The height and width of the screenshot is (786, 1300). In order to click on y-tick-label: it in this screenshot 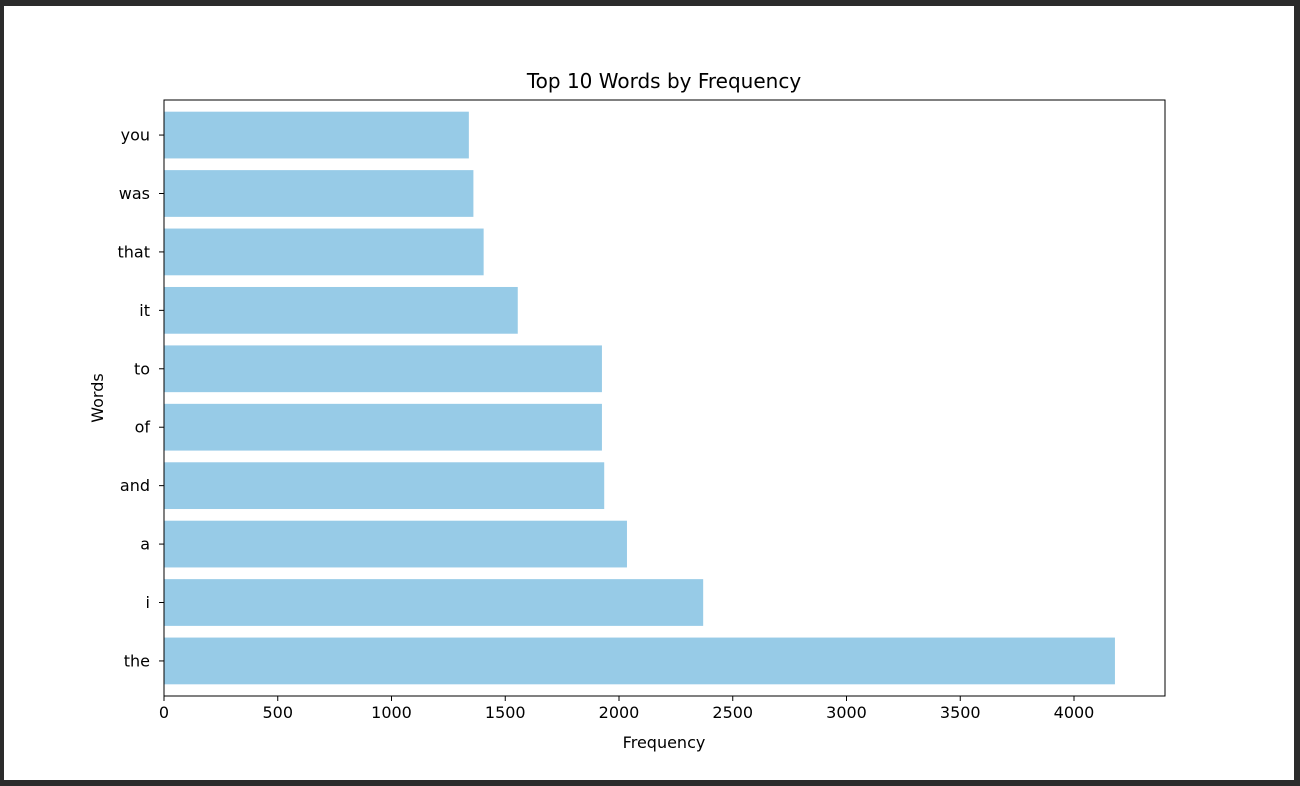, I will do `click(144, 310)`.